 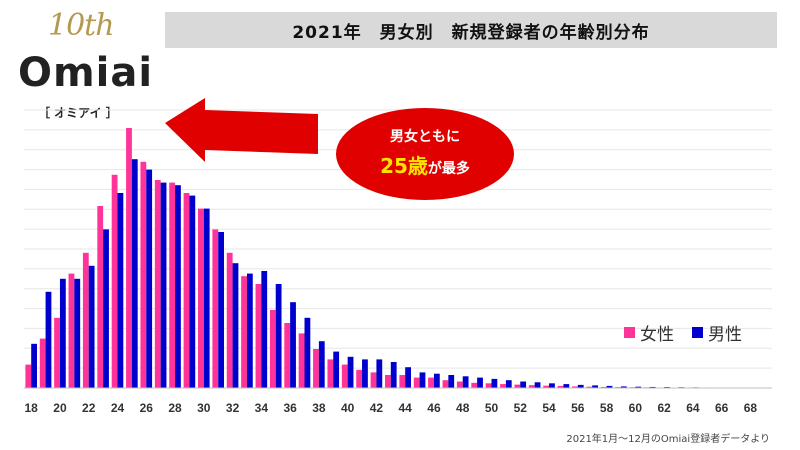 I want to click on legend-swatch-female, so click(x=629, y=332).